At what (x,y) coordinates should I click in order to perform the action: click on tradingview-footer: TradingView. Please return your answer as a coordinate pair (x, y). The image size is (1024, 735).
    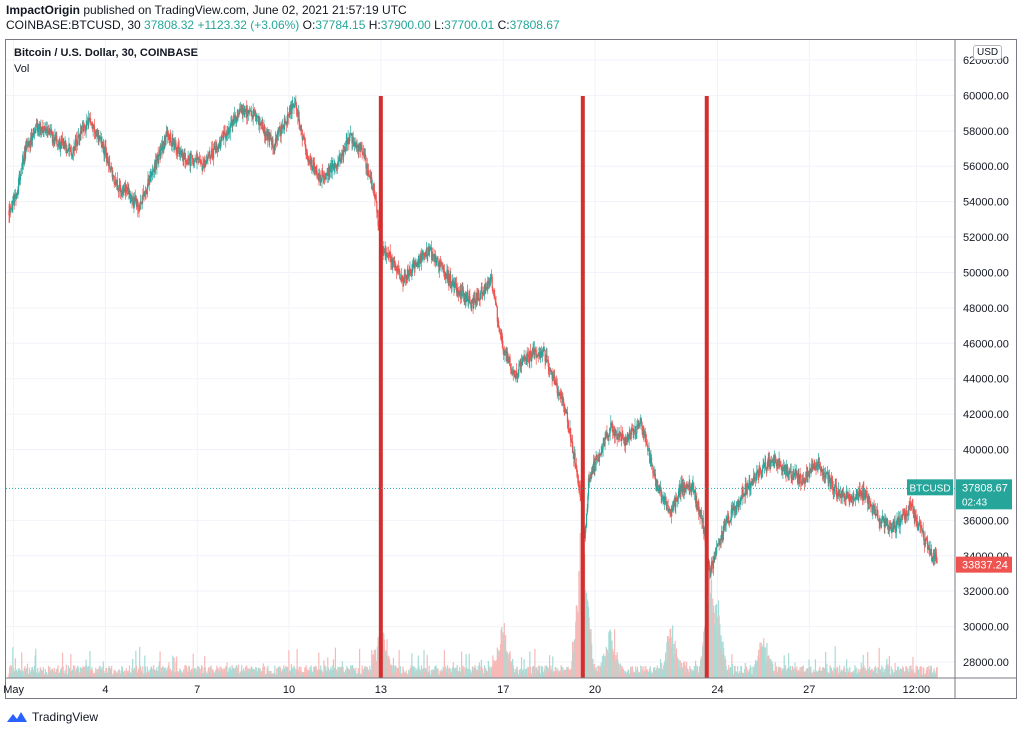
    Looking at the image, I should click on (52, 717).